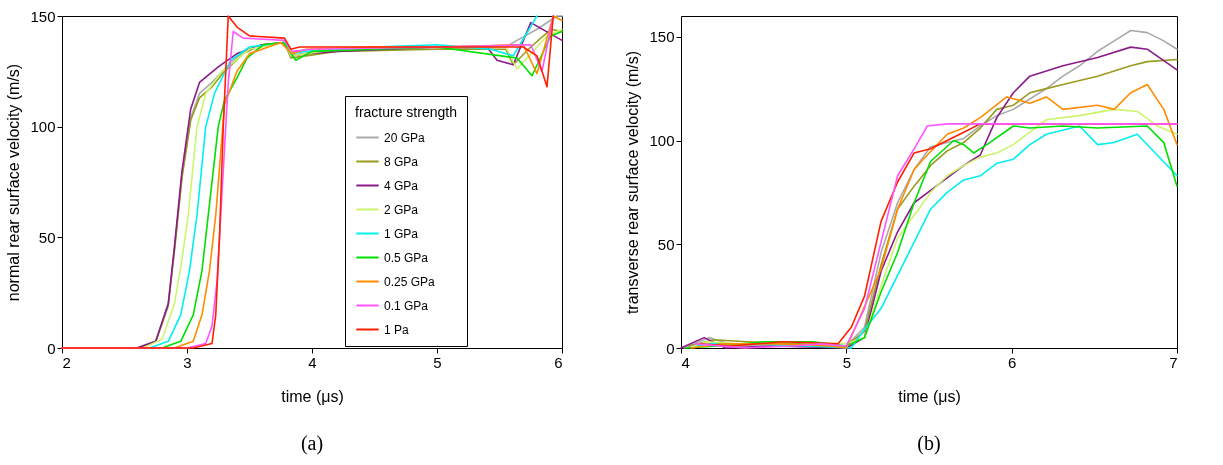 Image resolution: width=1223 pixels, height=465 pixels. What do you see at coordinates (66, 362) in the screenshot?
I see `x-tick-label: 2` at bounding box center [66, 362].